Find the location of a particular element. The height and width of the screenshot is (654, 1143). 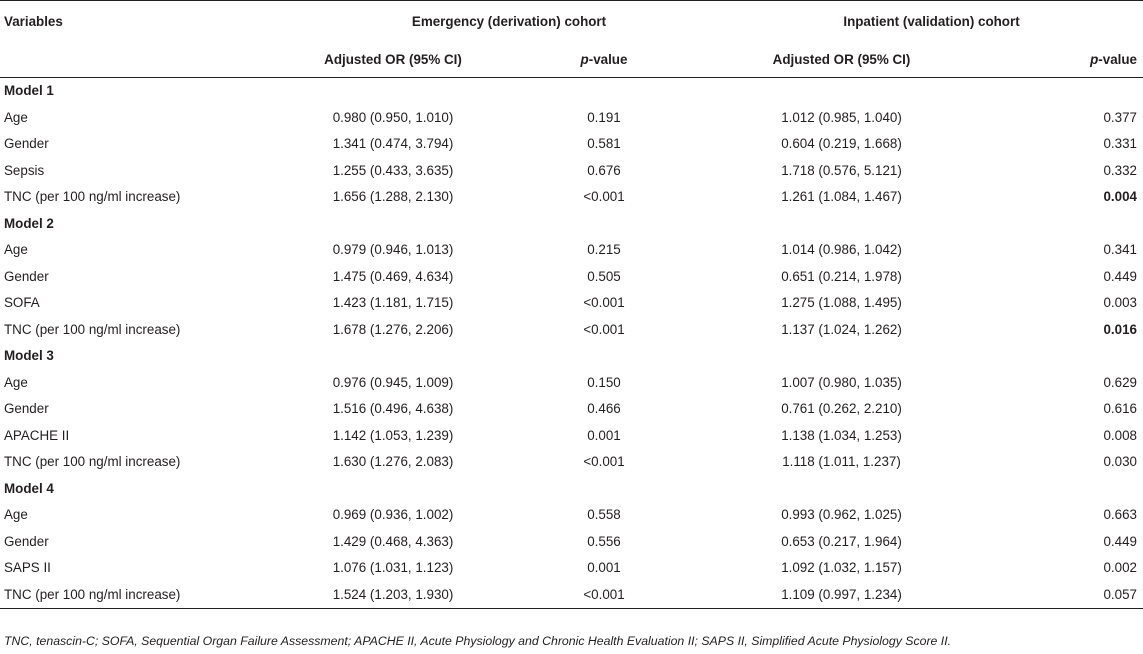

model-heading-row: Model 3 is located at coordinates (571, 356).